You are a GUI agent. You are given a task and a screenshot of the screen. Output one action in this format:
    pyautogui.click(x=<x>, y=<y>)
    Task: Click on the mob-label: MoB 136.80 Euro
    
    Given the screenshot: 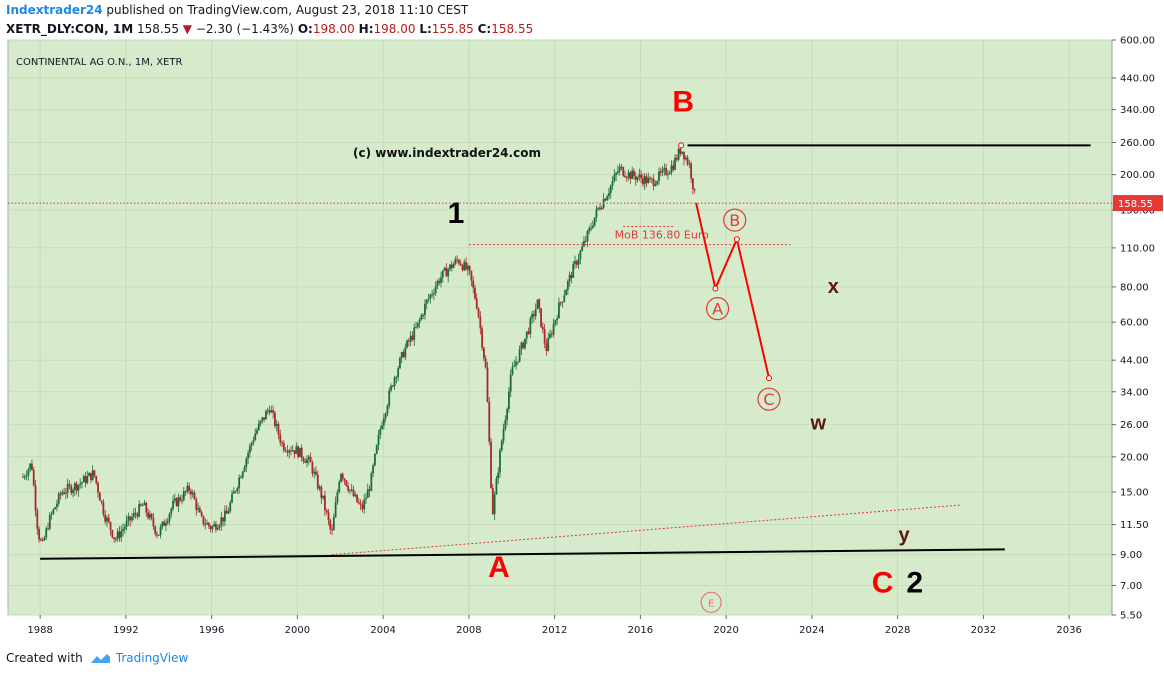 What is the action you would take?
    pyautogui.click(x=662, y=235)
    